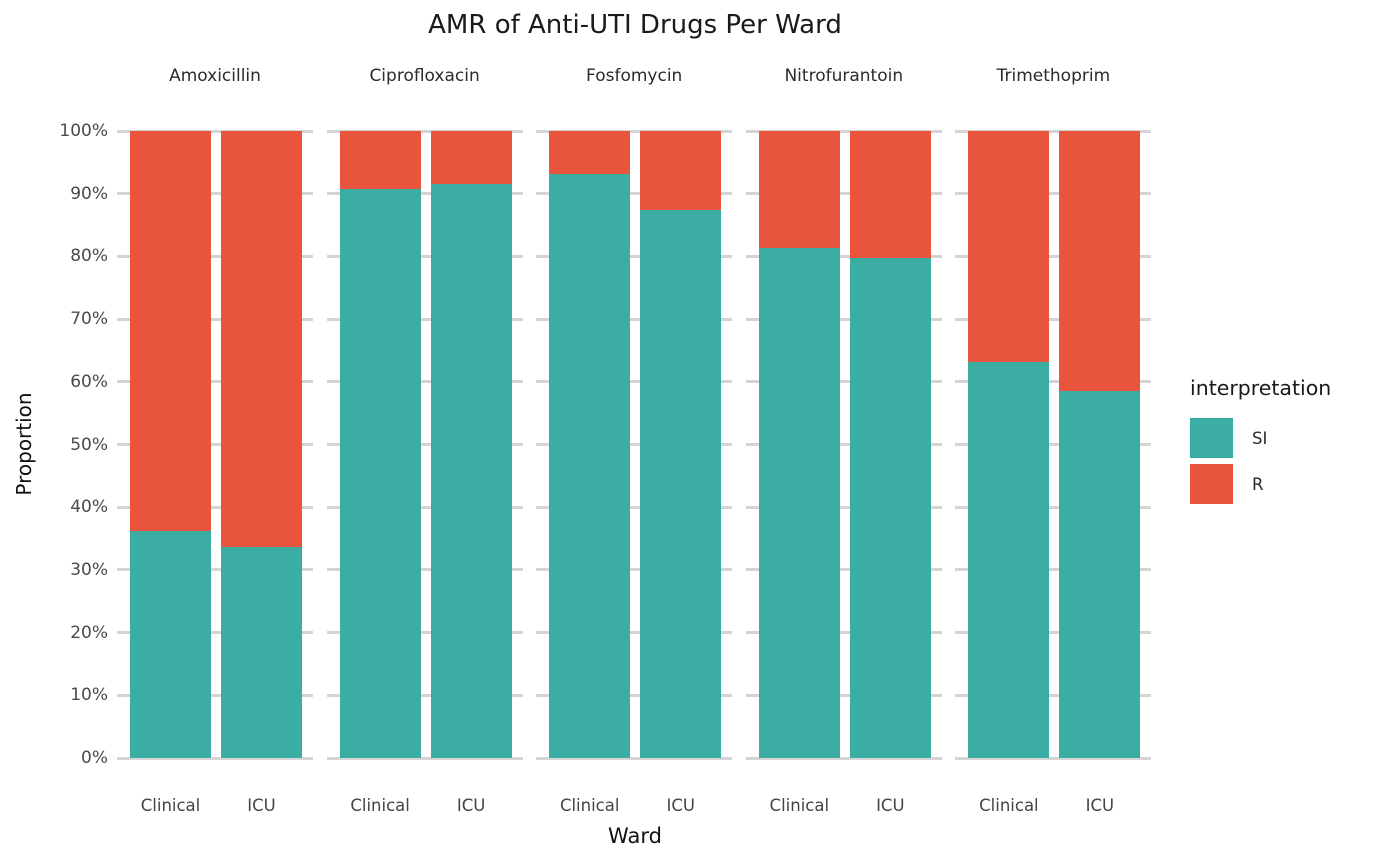 The height and width of the screenshot is (866, 1400). I want to click on y-tick-label: 20%, so click(89, 632).